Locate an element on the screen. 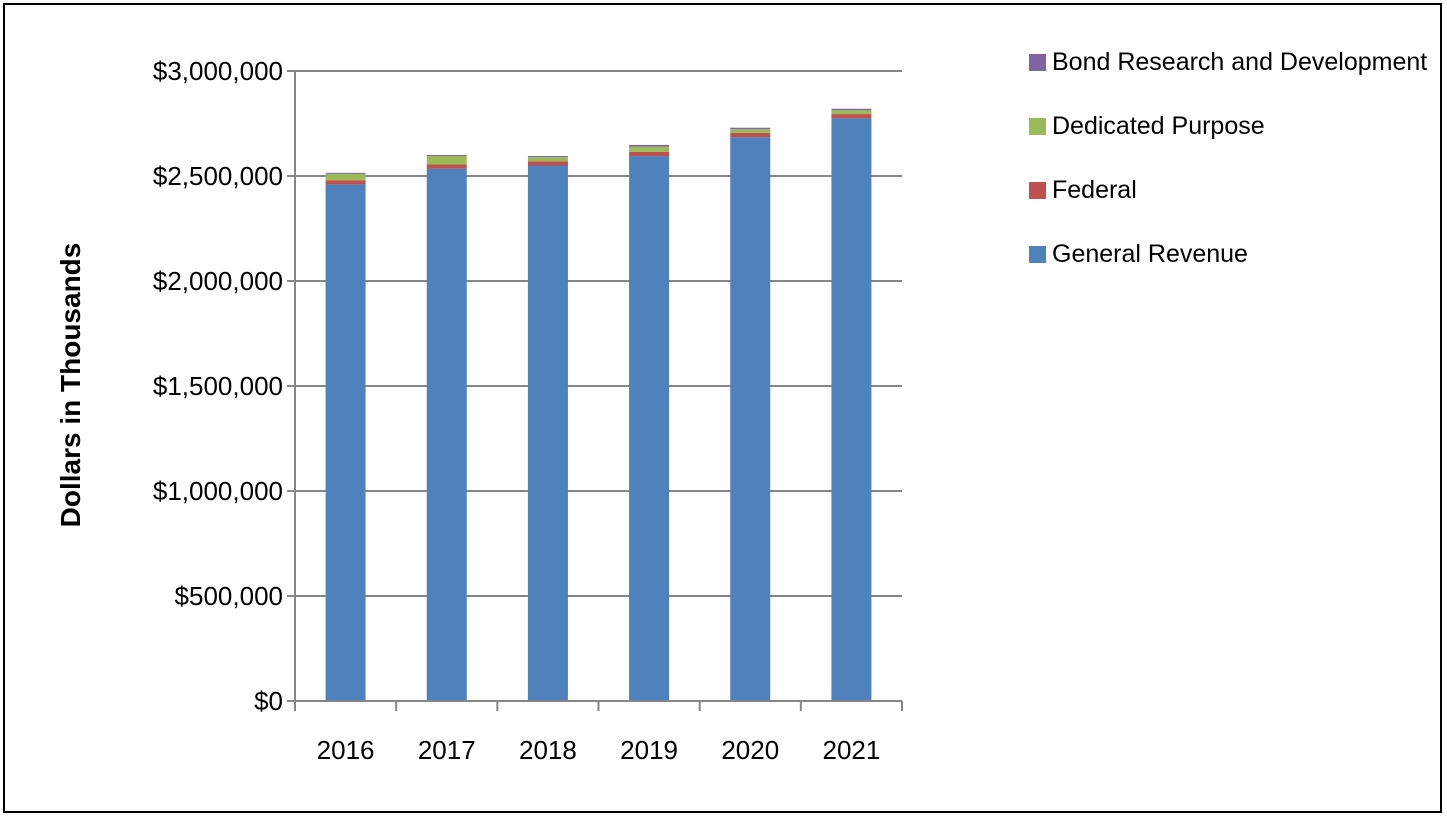 The image size is (1447, 817). y-tick-label: $0 is located at coordinates (268, 701).